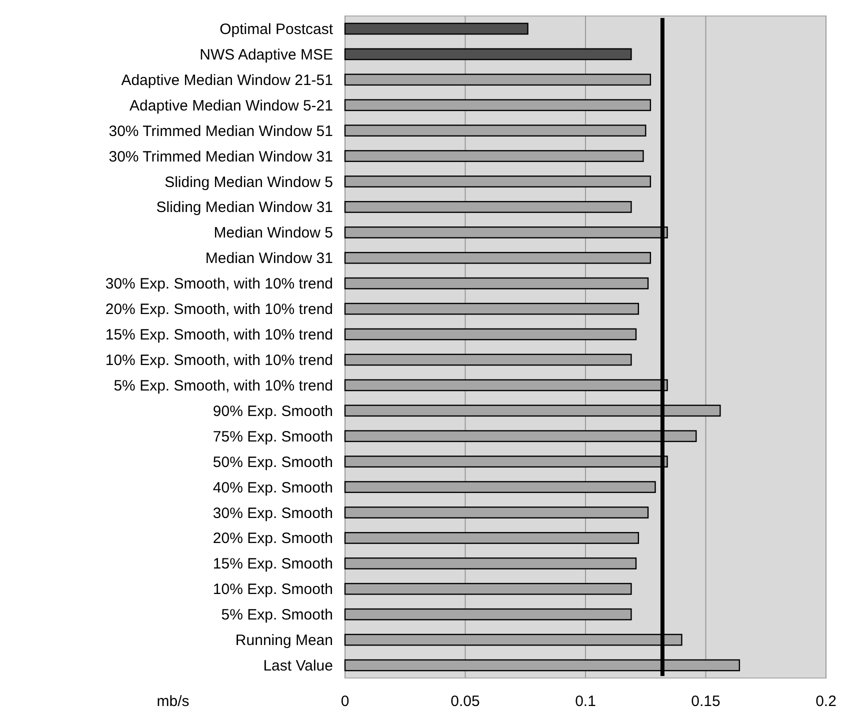 This screenshot has width=846, height=714. Describe the element at coordinates (705, 701) in the screenshot. I see `x-tick-label: 0.15` at that location.